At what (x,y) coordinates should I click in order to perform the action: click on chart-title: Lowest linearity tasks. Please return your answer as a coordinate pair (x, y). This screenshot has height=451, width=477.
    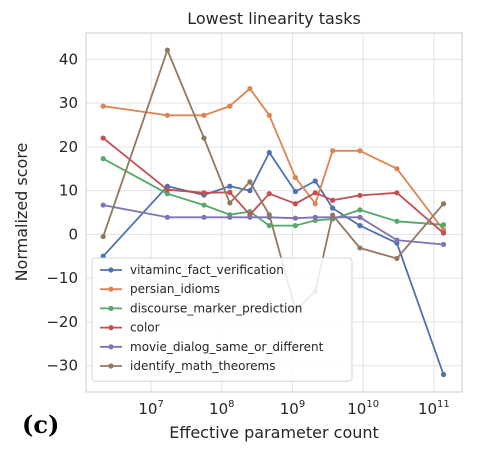
    Looking at the image, I should click on (274, 18).